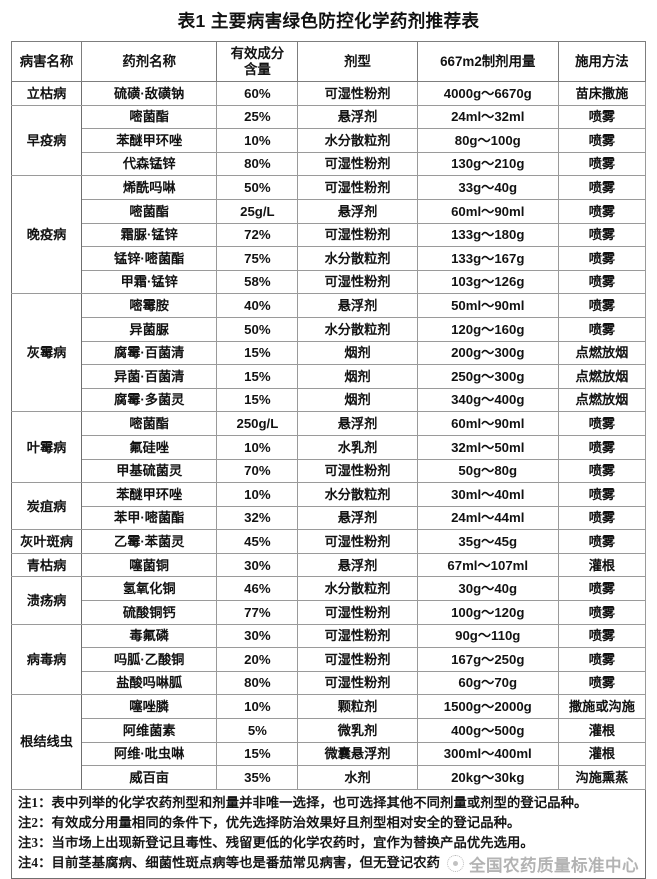  Describe the element at coordinates (602, 61) in the screenshot. I see `column-header-method: 施用方法` at that location.